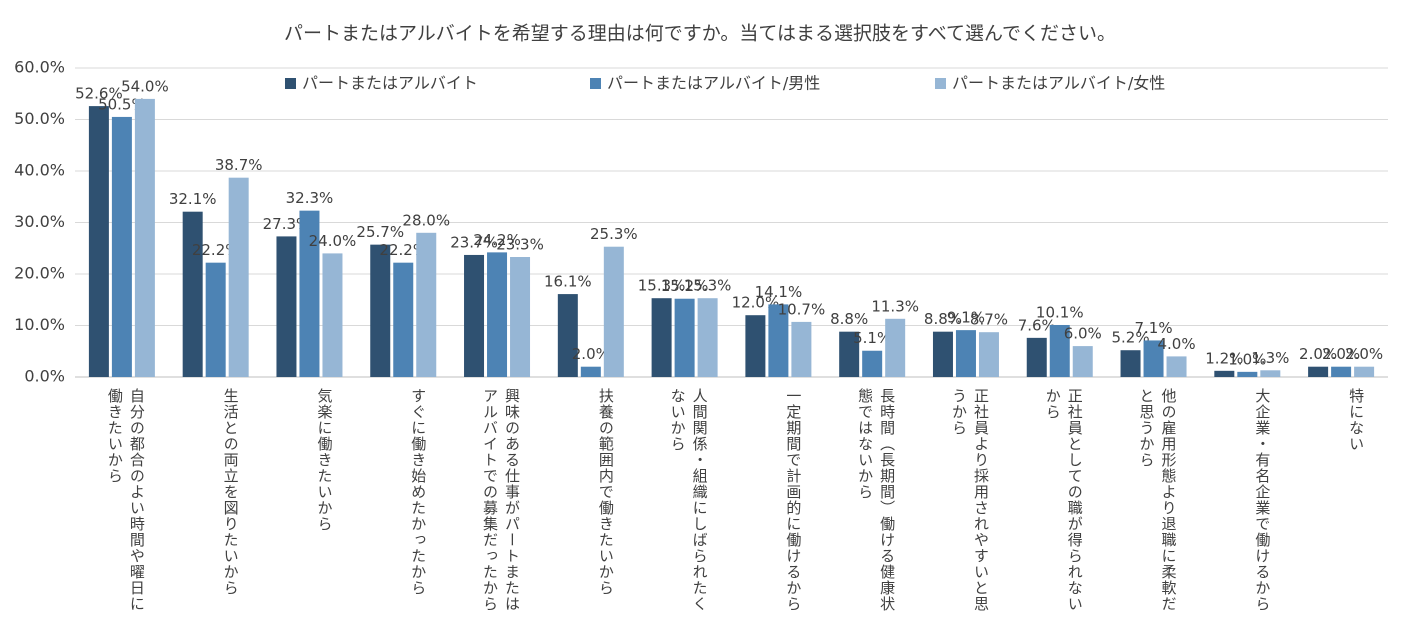 Image resolution: width=1412 pixels, height=625 pixels. What do you see at coordinates (125, 500) in the screenshot?
I see `x-tick-label: 自分の都合のよい時間や曜日に働きたいから` at bounding box center [125, 500].